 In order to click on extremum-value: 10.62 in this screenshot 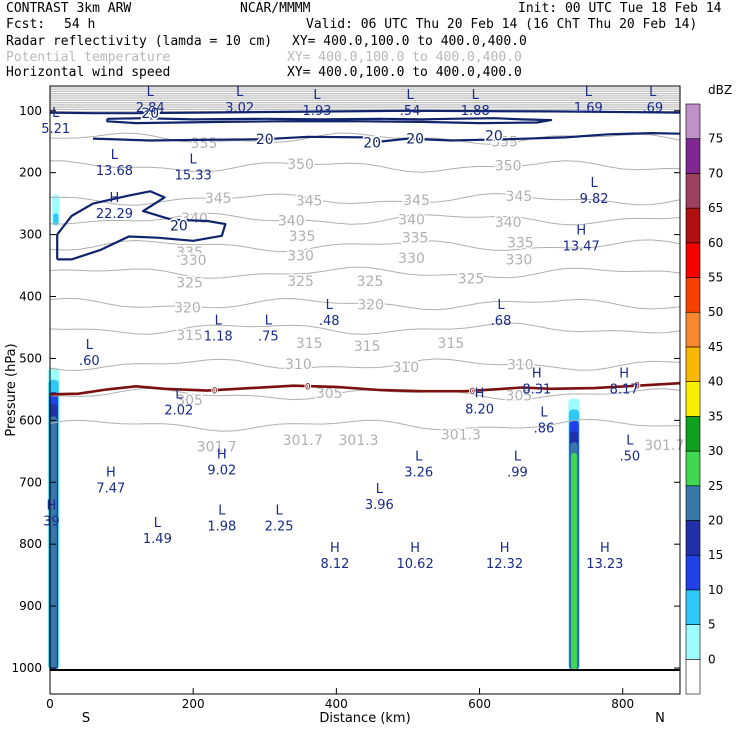, I will do `click(415, 564)`.